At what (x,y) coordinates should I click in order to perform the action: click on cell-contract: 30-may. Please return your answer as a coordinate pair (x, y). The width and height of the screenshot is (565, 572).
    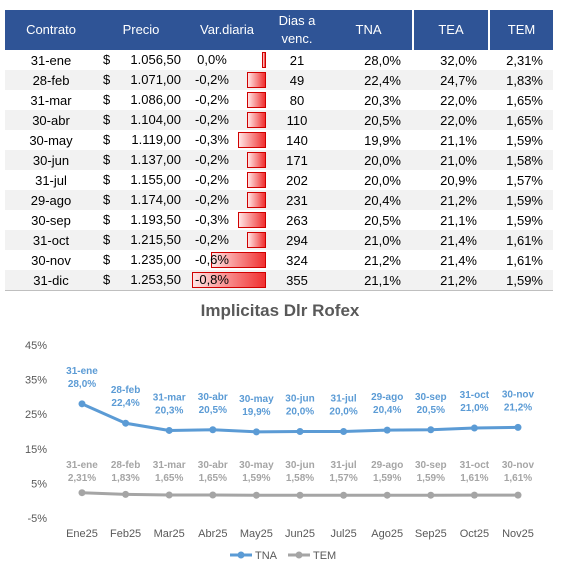
    Looking at the image, I should click on (51, 140).